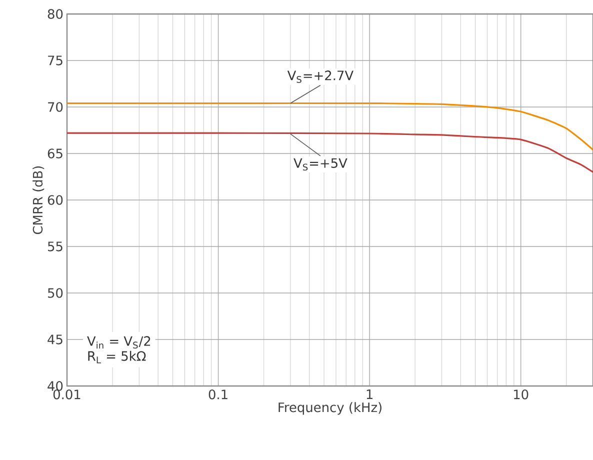  Describe the element at coordinates (55, 107) in the screenshot. I see `y-tick-label: 70` at that location.